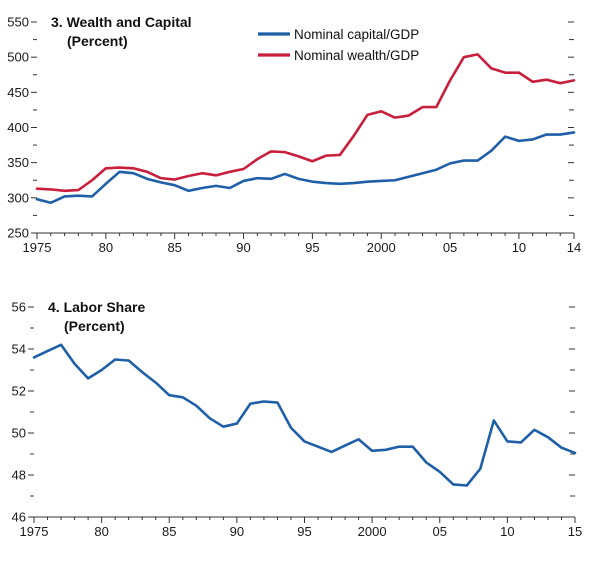 The height and width of the screenshot is (561, 596). I want to click on y-tick-label: 54, so click(19, 349).